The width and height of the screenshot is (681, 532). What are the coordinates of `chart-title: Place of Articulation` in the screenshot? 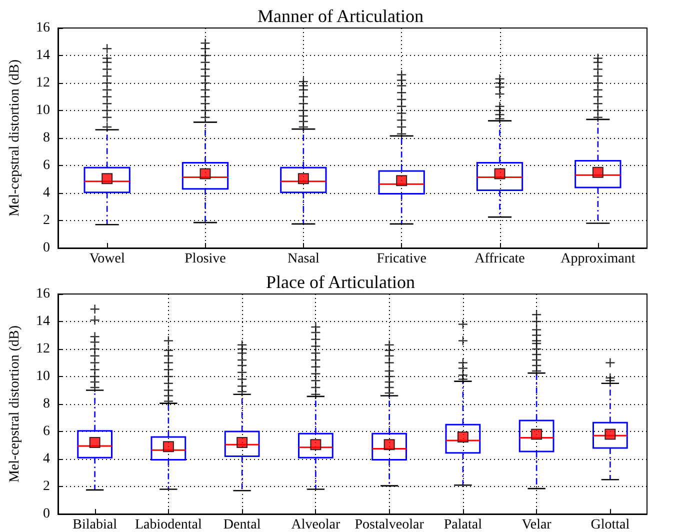 It's located at (340, 282).